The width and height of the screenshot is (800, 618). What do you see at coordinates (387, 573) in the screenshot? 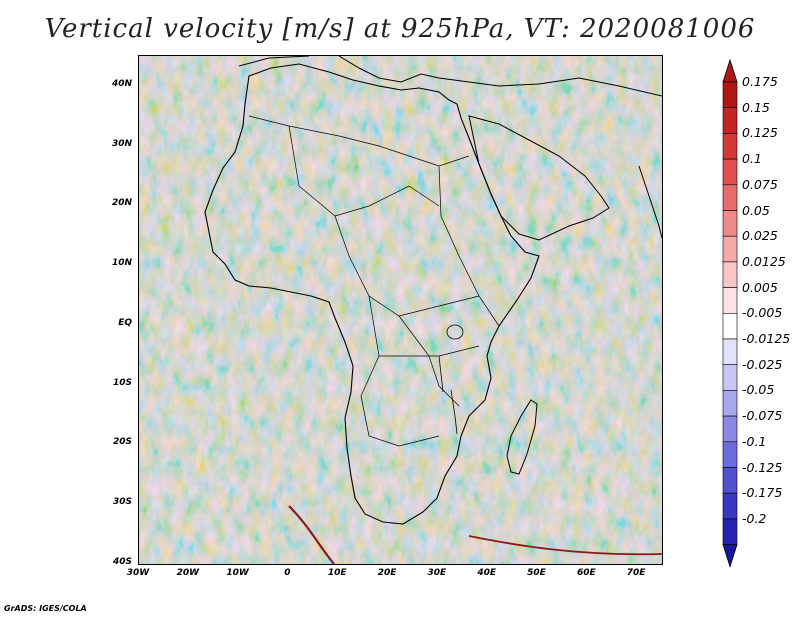
I see `lon-tick-label: 20E` at bounding box center [387, 573].